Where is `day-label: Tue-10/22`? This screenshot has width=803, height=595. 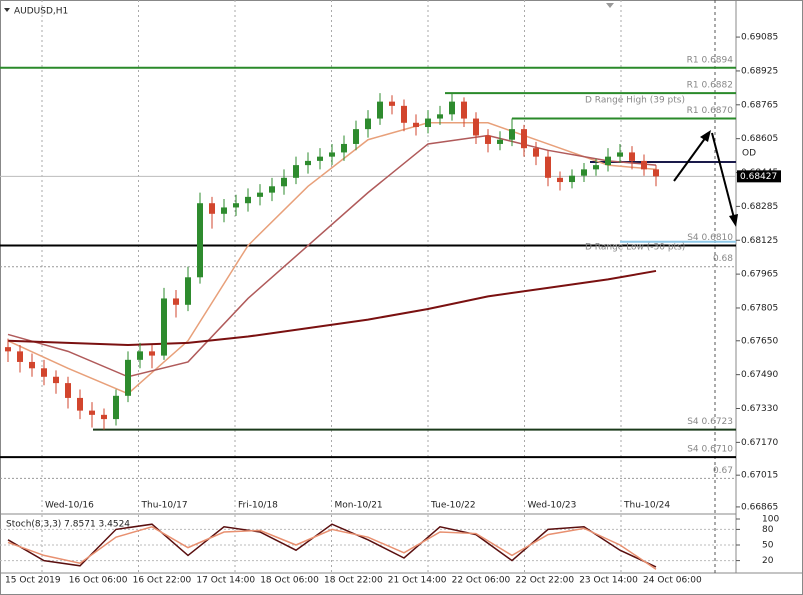
day-label: Tue-10/22 is located at coordinates (453, 506).